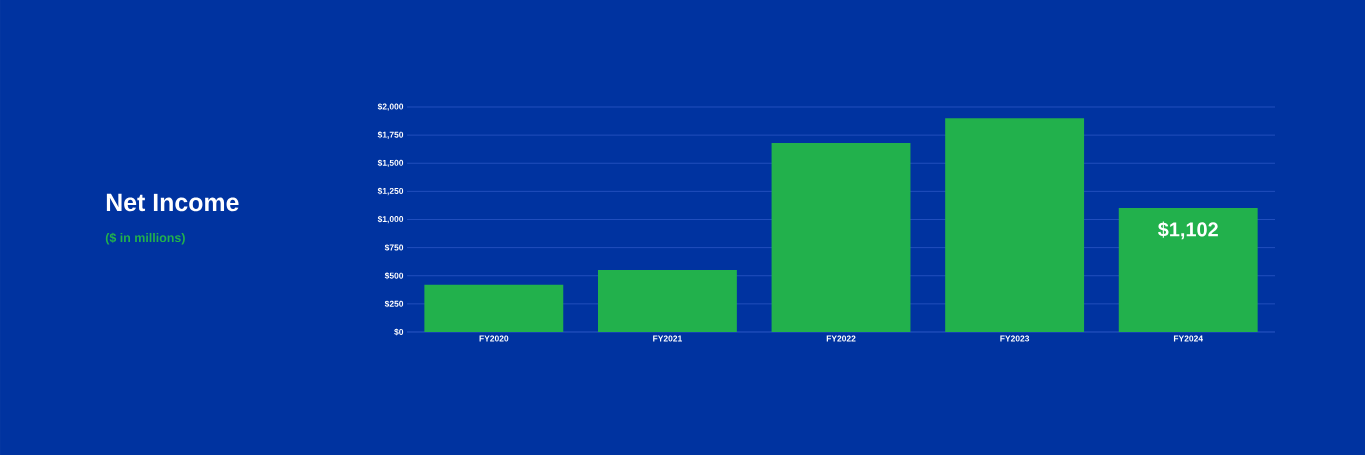 The width and height of the screenshot is (1365, 455). Describe the element at coordinates (667, 338) in the screenshot. I see `x-tick-label: FY2021` at that location.